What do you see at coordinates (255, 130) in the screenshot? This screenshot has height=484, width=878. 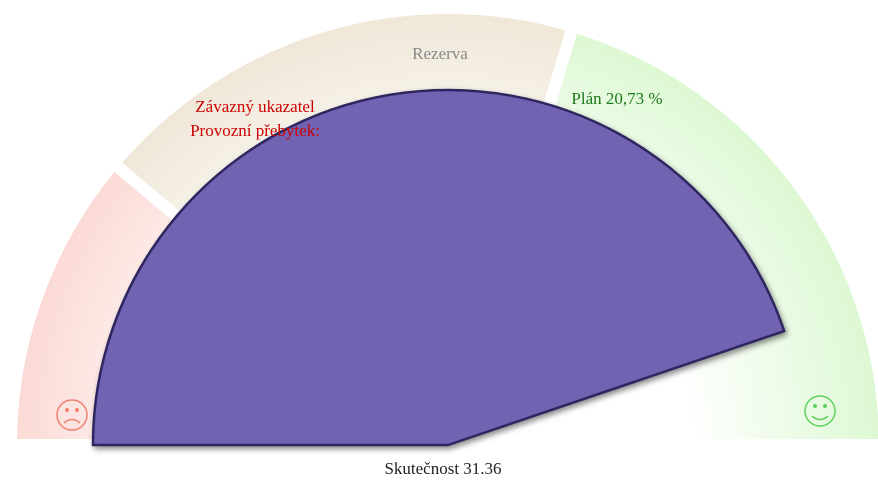 I see `target-label: Provozní přebytek:` at bounding box center [255, 130].